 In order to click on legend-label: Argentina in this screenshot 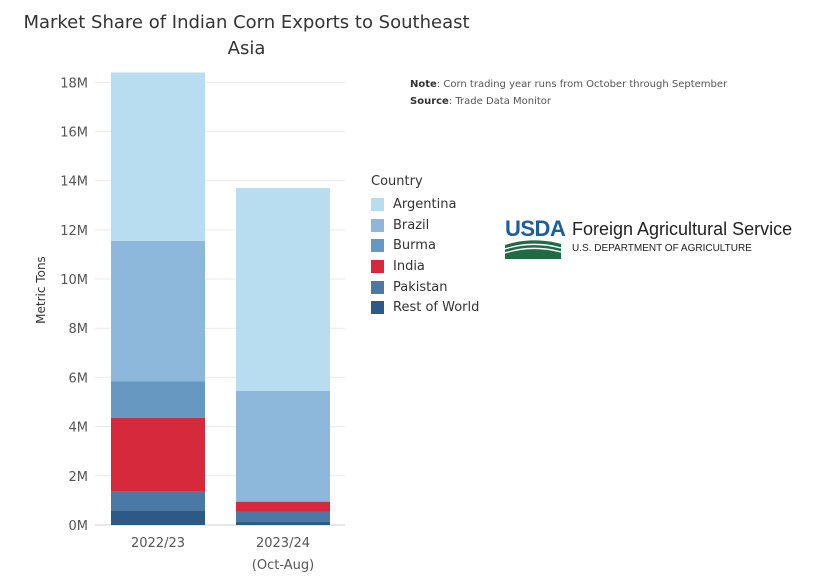, I will do `click(425, 204)`.